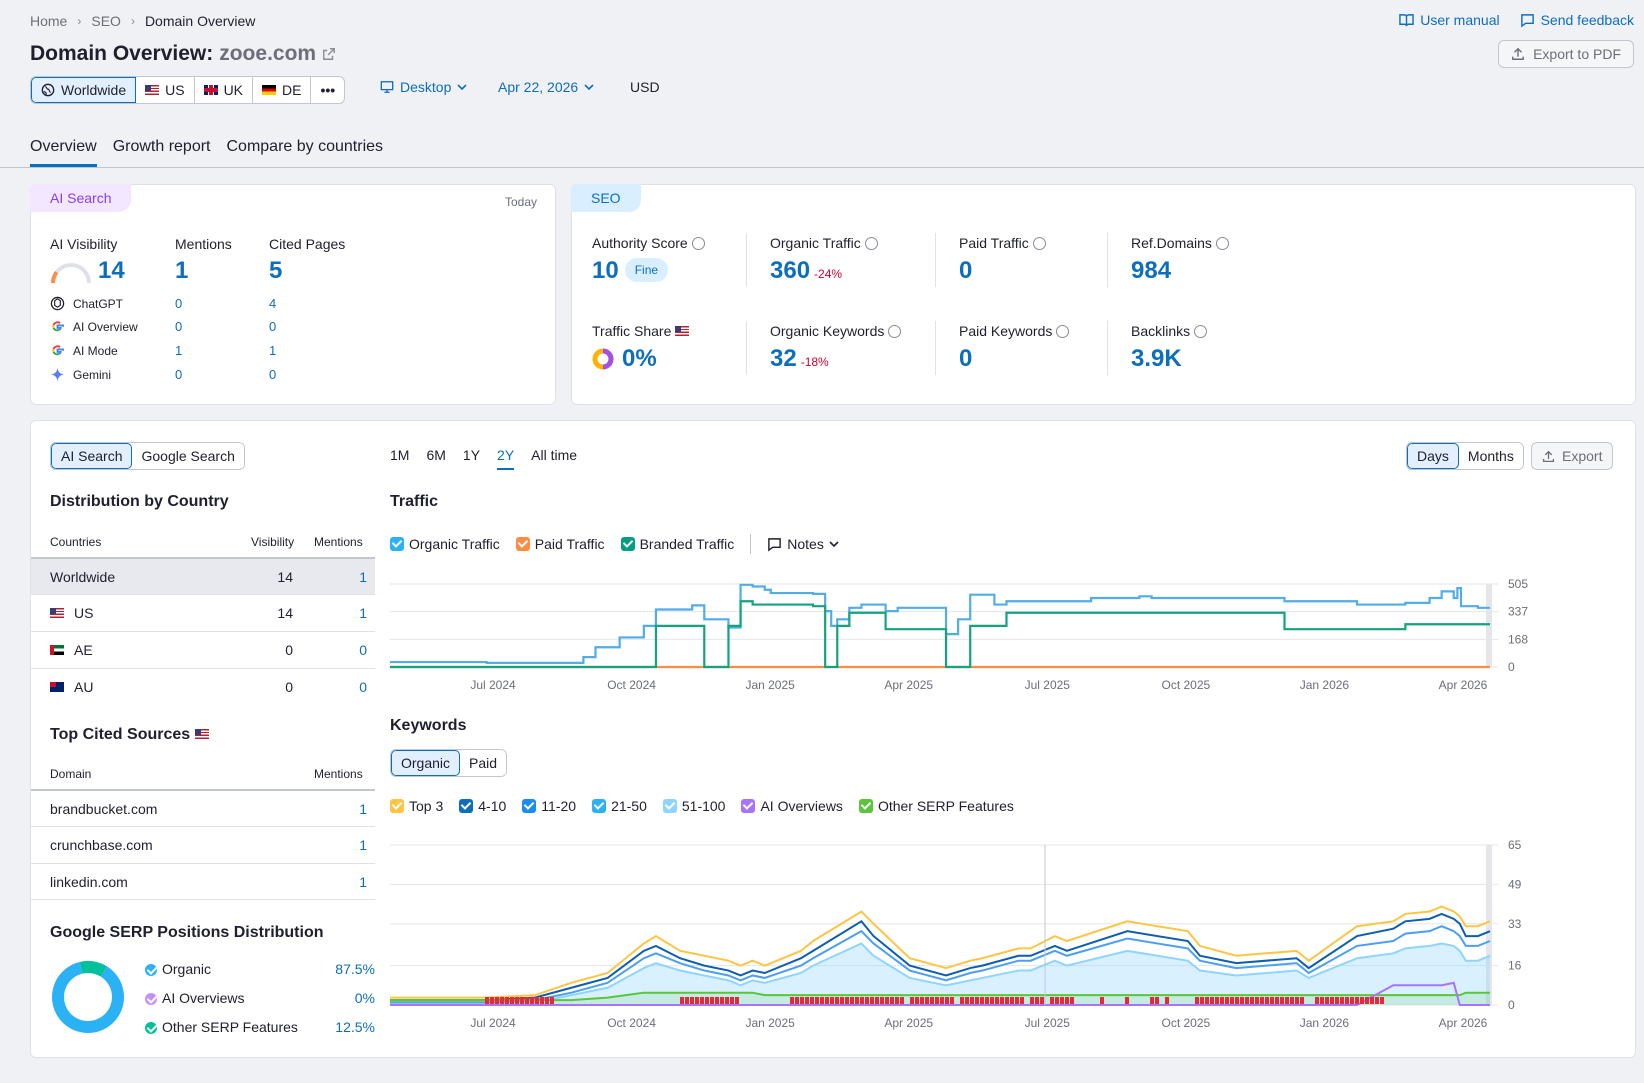  I want to click on serp-donut-chart, so click(88, 997).